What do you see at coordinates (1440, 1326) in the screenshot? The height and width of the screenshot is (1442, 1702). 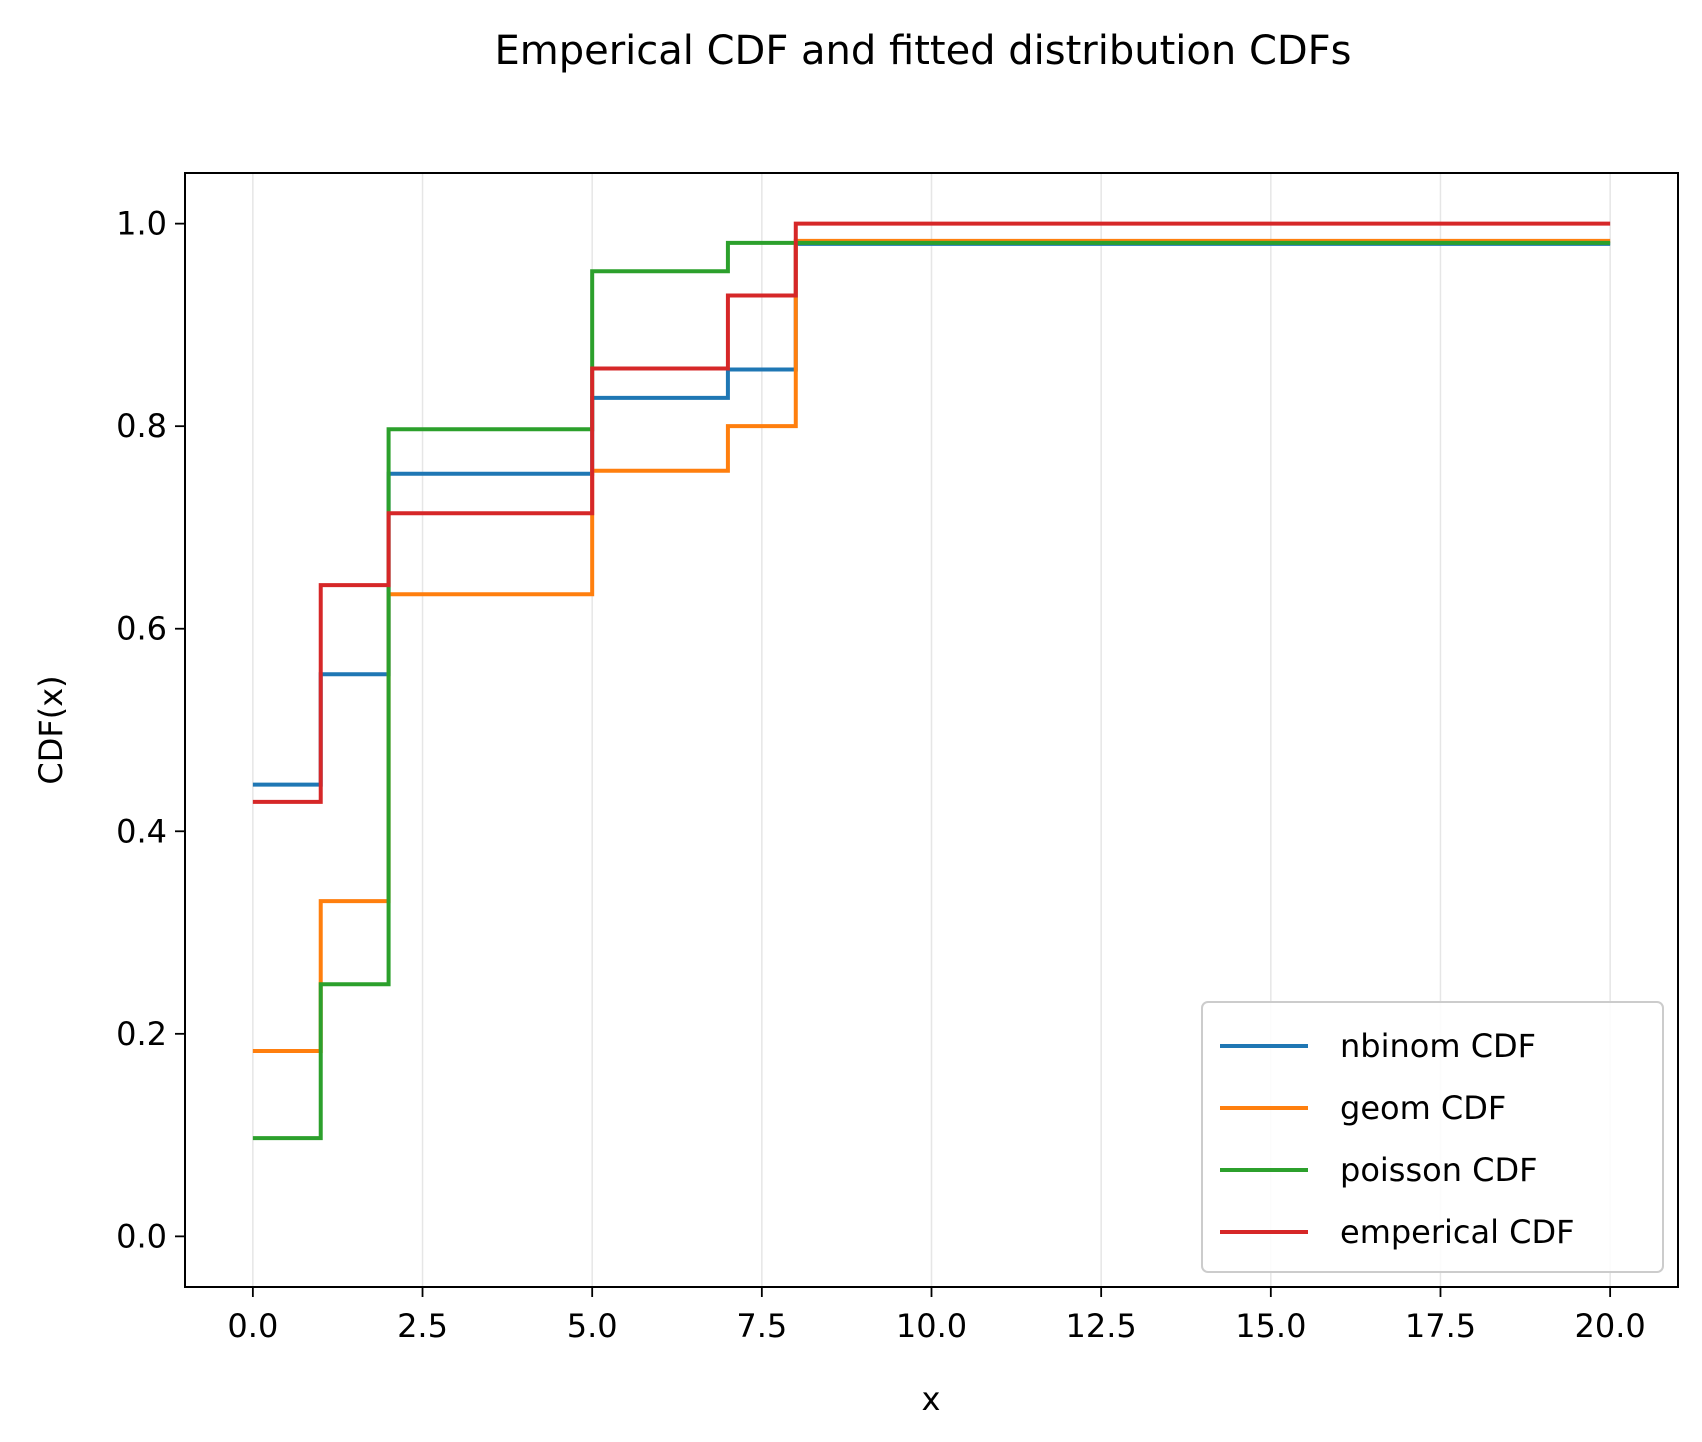 I see `x-tick-label: 17.5` at bounding box center [1440, 1326].